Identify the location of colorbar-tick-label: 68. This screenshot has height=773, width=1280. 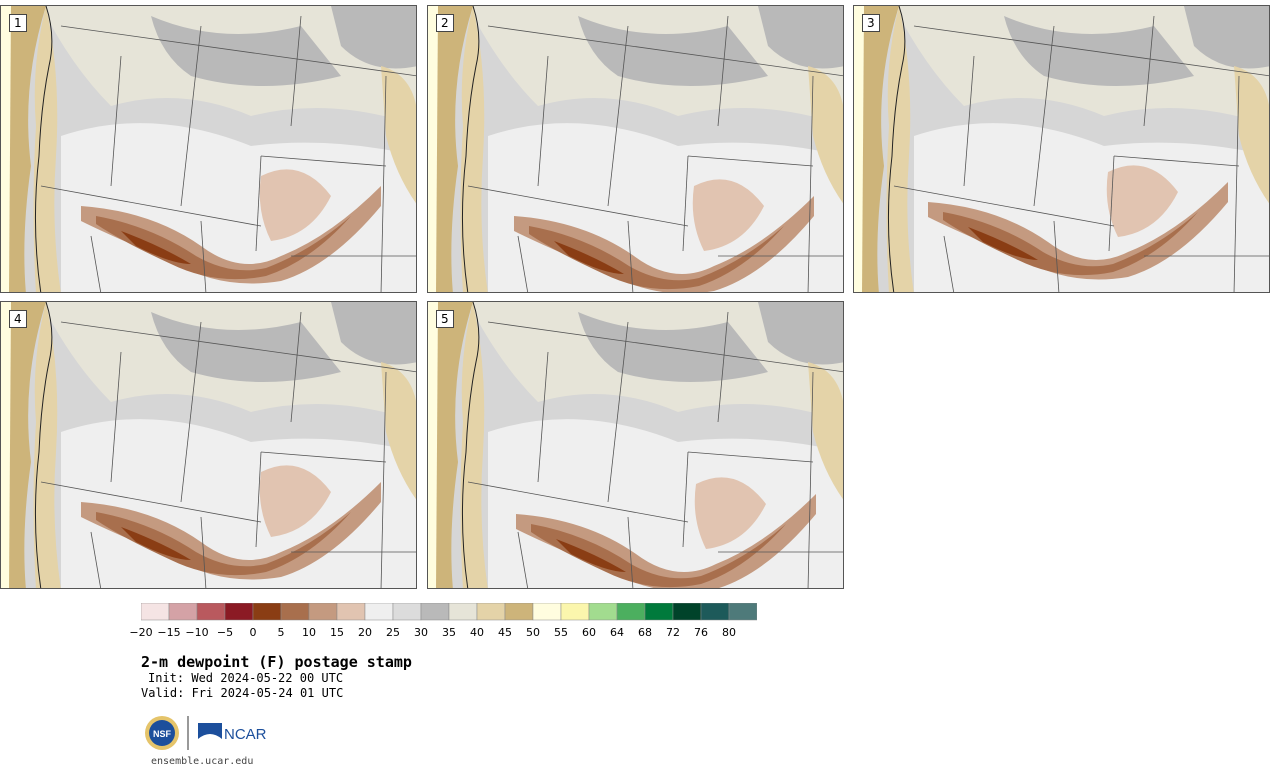
(645, 632).